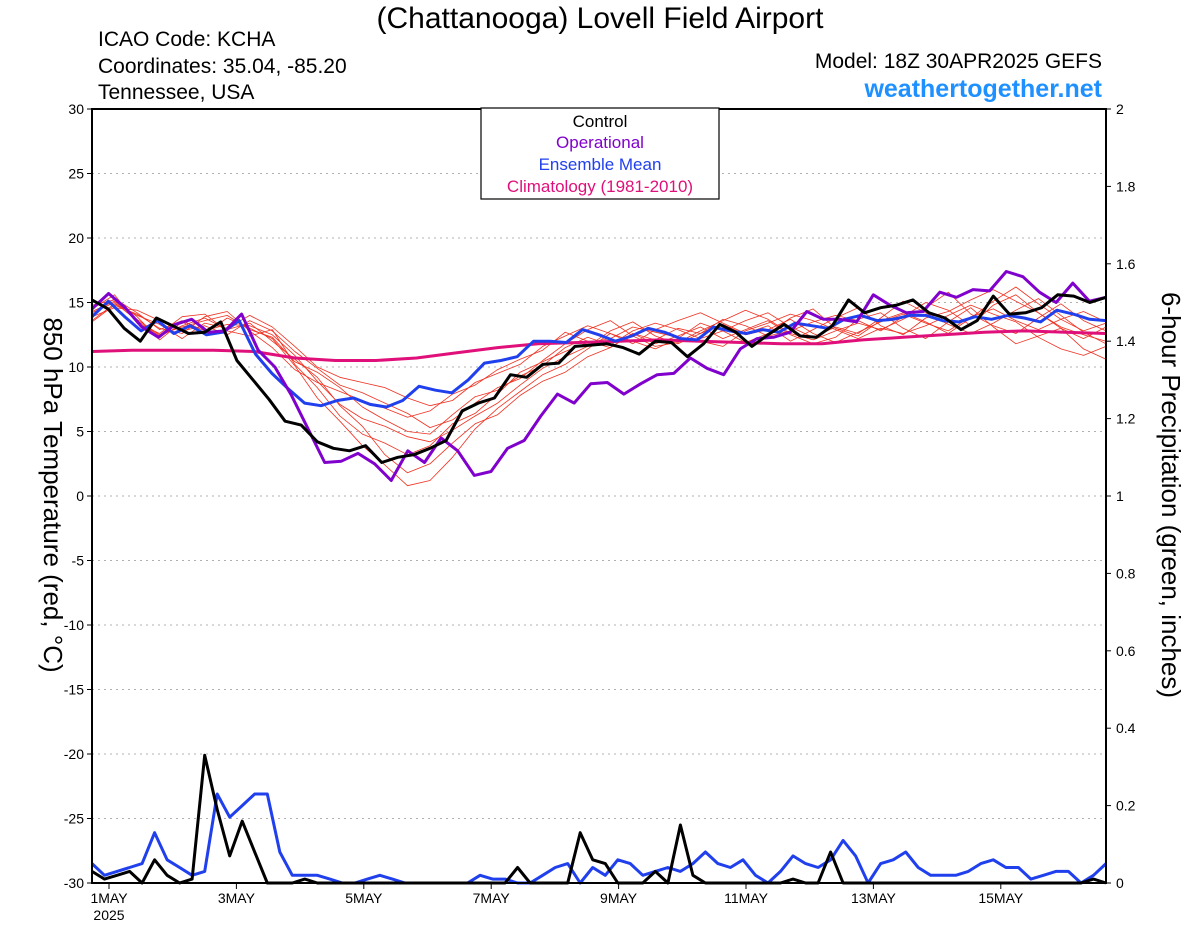  What do you see at coordinates (76, 109) in the screenshot?
I see `left-tick-label: 30` at bounding box center [76, 109].